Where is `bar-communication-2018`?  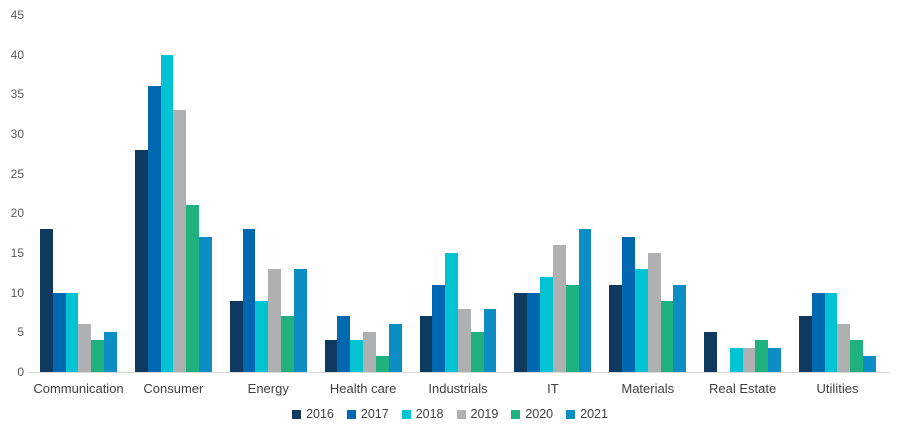 bar-communication-2018 is located at coordinates (72, 332).